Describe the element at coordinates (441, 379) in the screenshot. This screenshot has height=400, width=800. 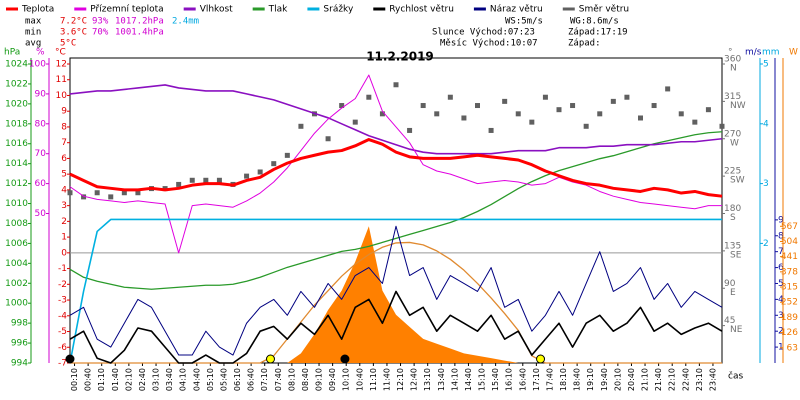
I see `x-tick-label: 13:40` at that location.